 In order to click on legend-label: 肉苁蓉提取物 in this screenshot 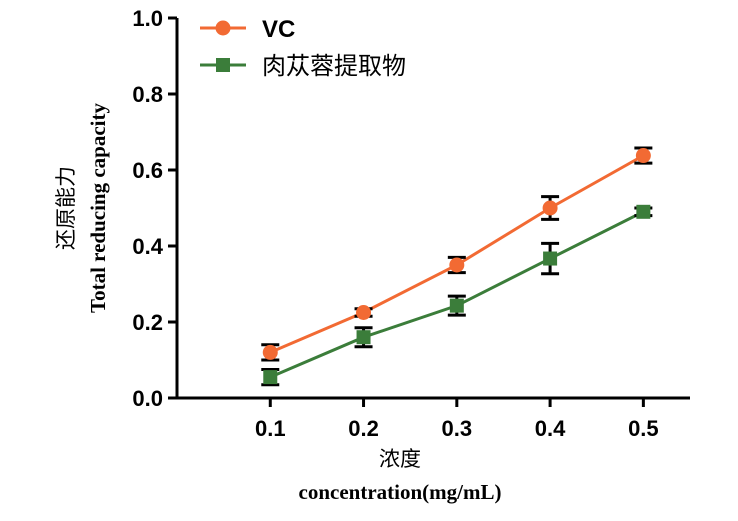, I will do `click(334, 66)`.